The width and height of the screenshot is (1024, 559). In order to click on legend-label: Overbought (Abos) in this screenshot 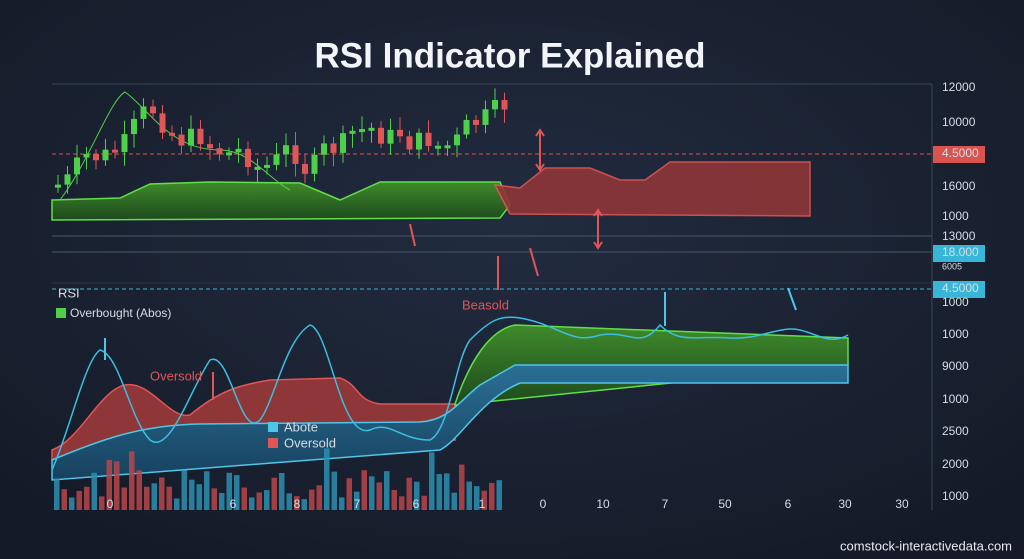, I will do `click(120, 313)`.